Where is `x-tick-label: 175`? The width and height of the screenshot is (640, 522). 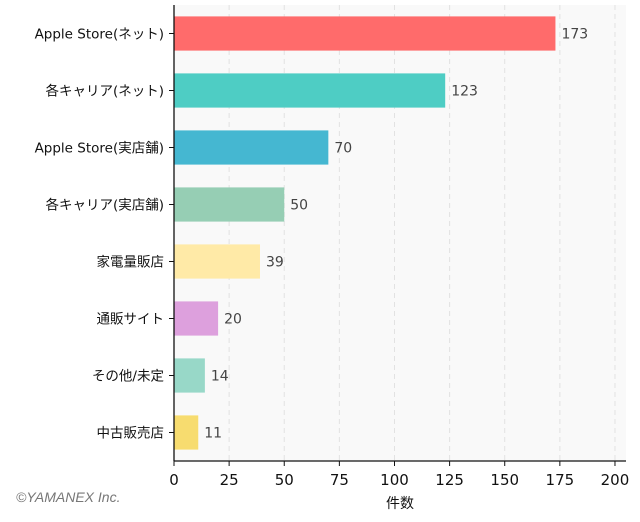 x-tick-label: 175 is located at coordinates (560, 480).